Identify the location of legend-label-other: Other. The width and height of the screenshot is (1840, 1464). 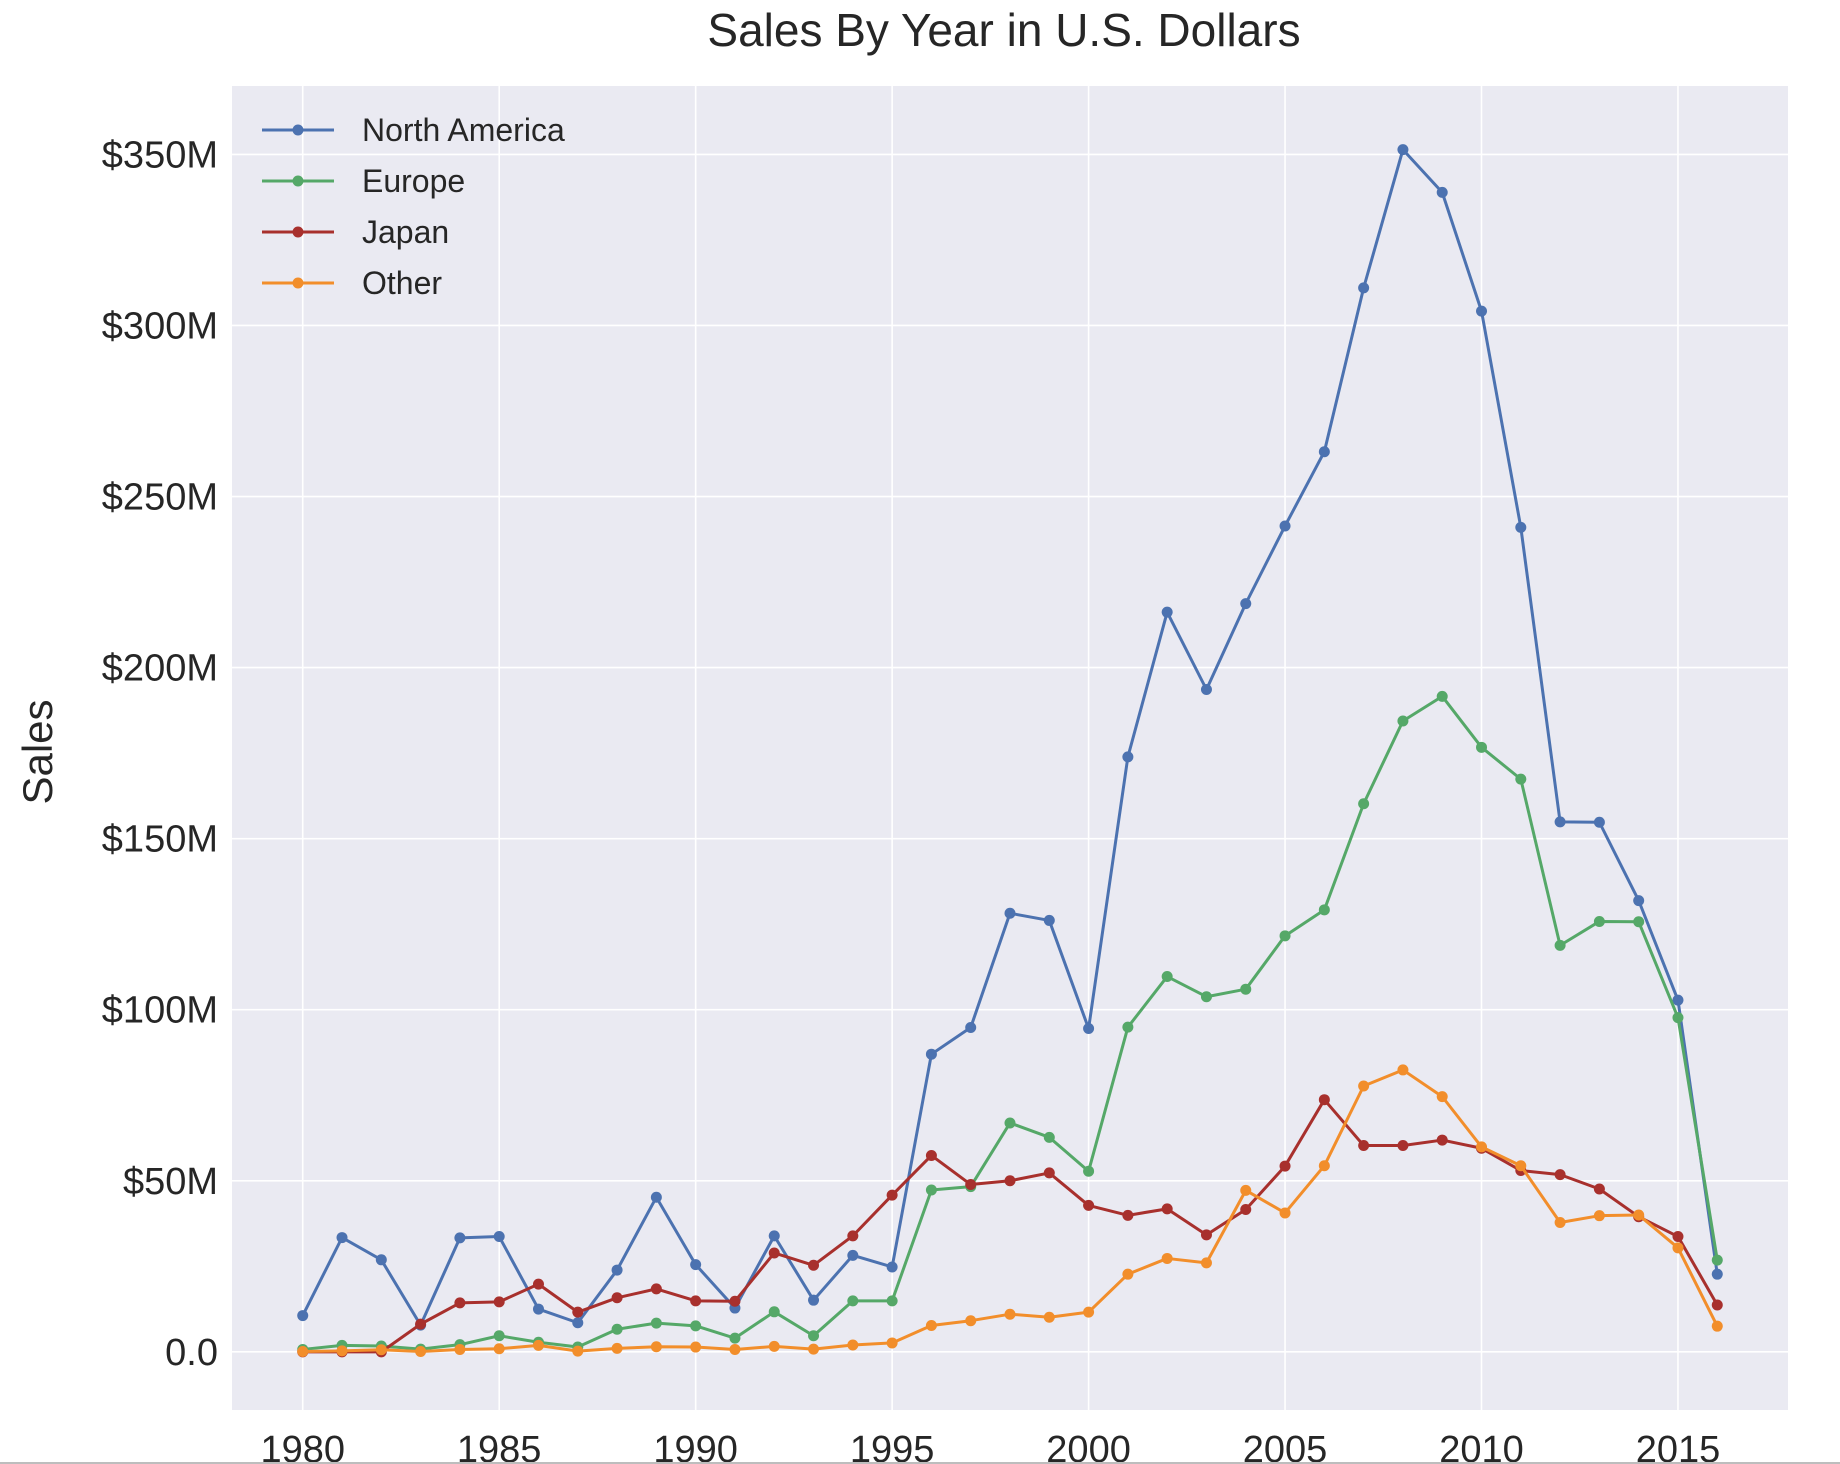
(402, 283).